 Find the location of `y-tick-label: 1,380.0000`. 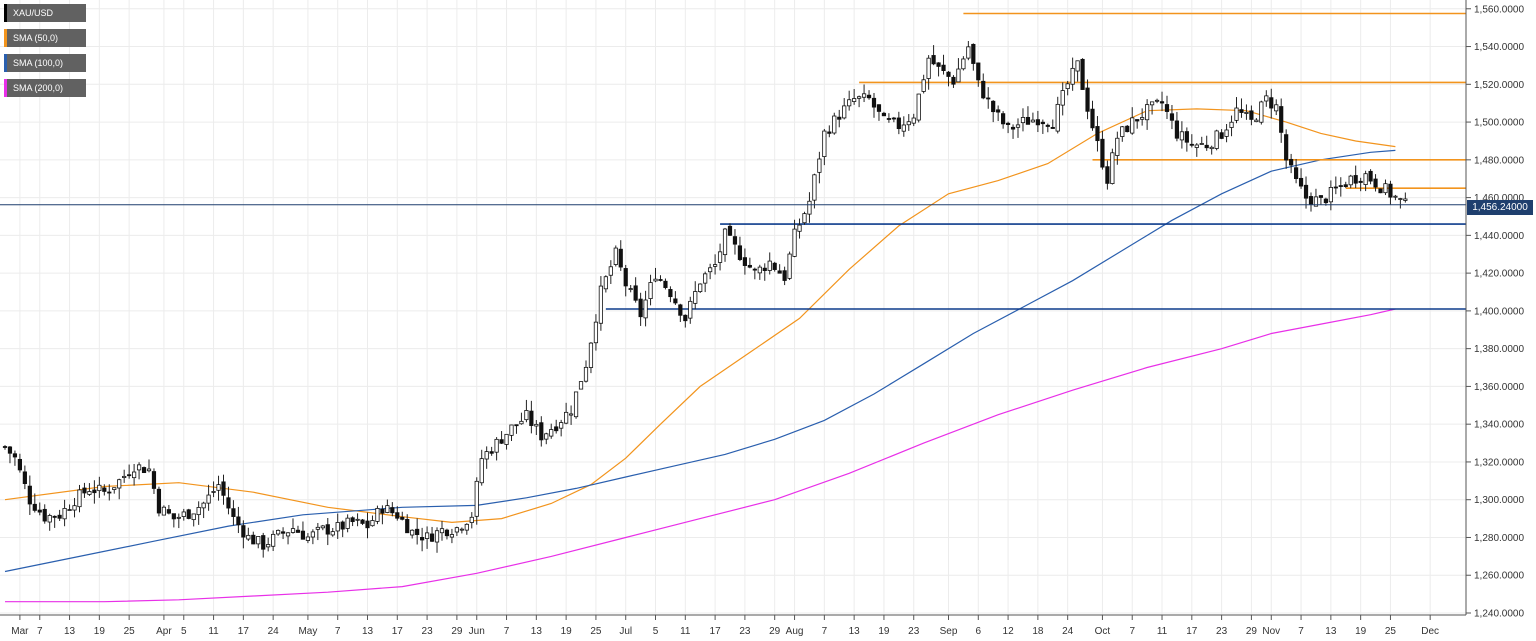

y-tick-label: 1,380.0000 is located at coordinates (1499, 349).